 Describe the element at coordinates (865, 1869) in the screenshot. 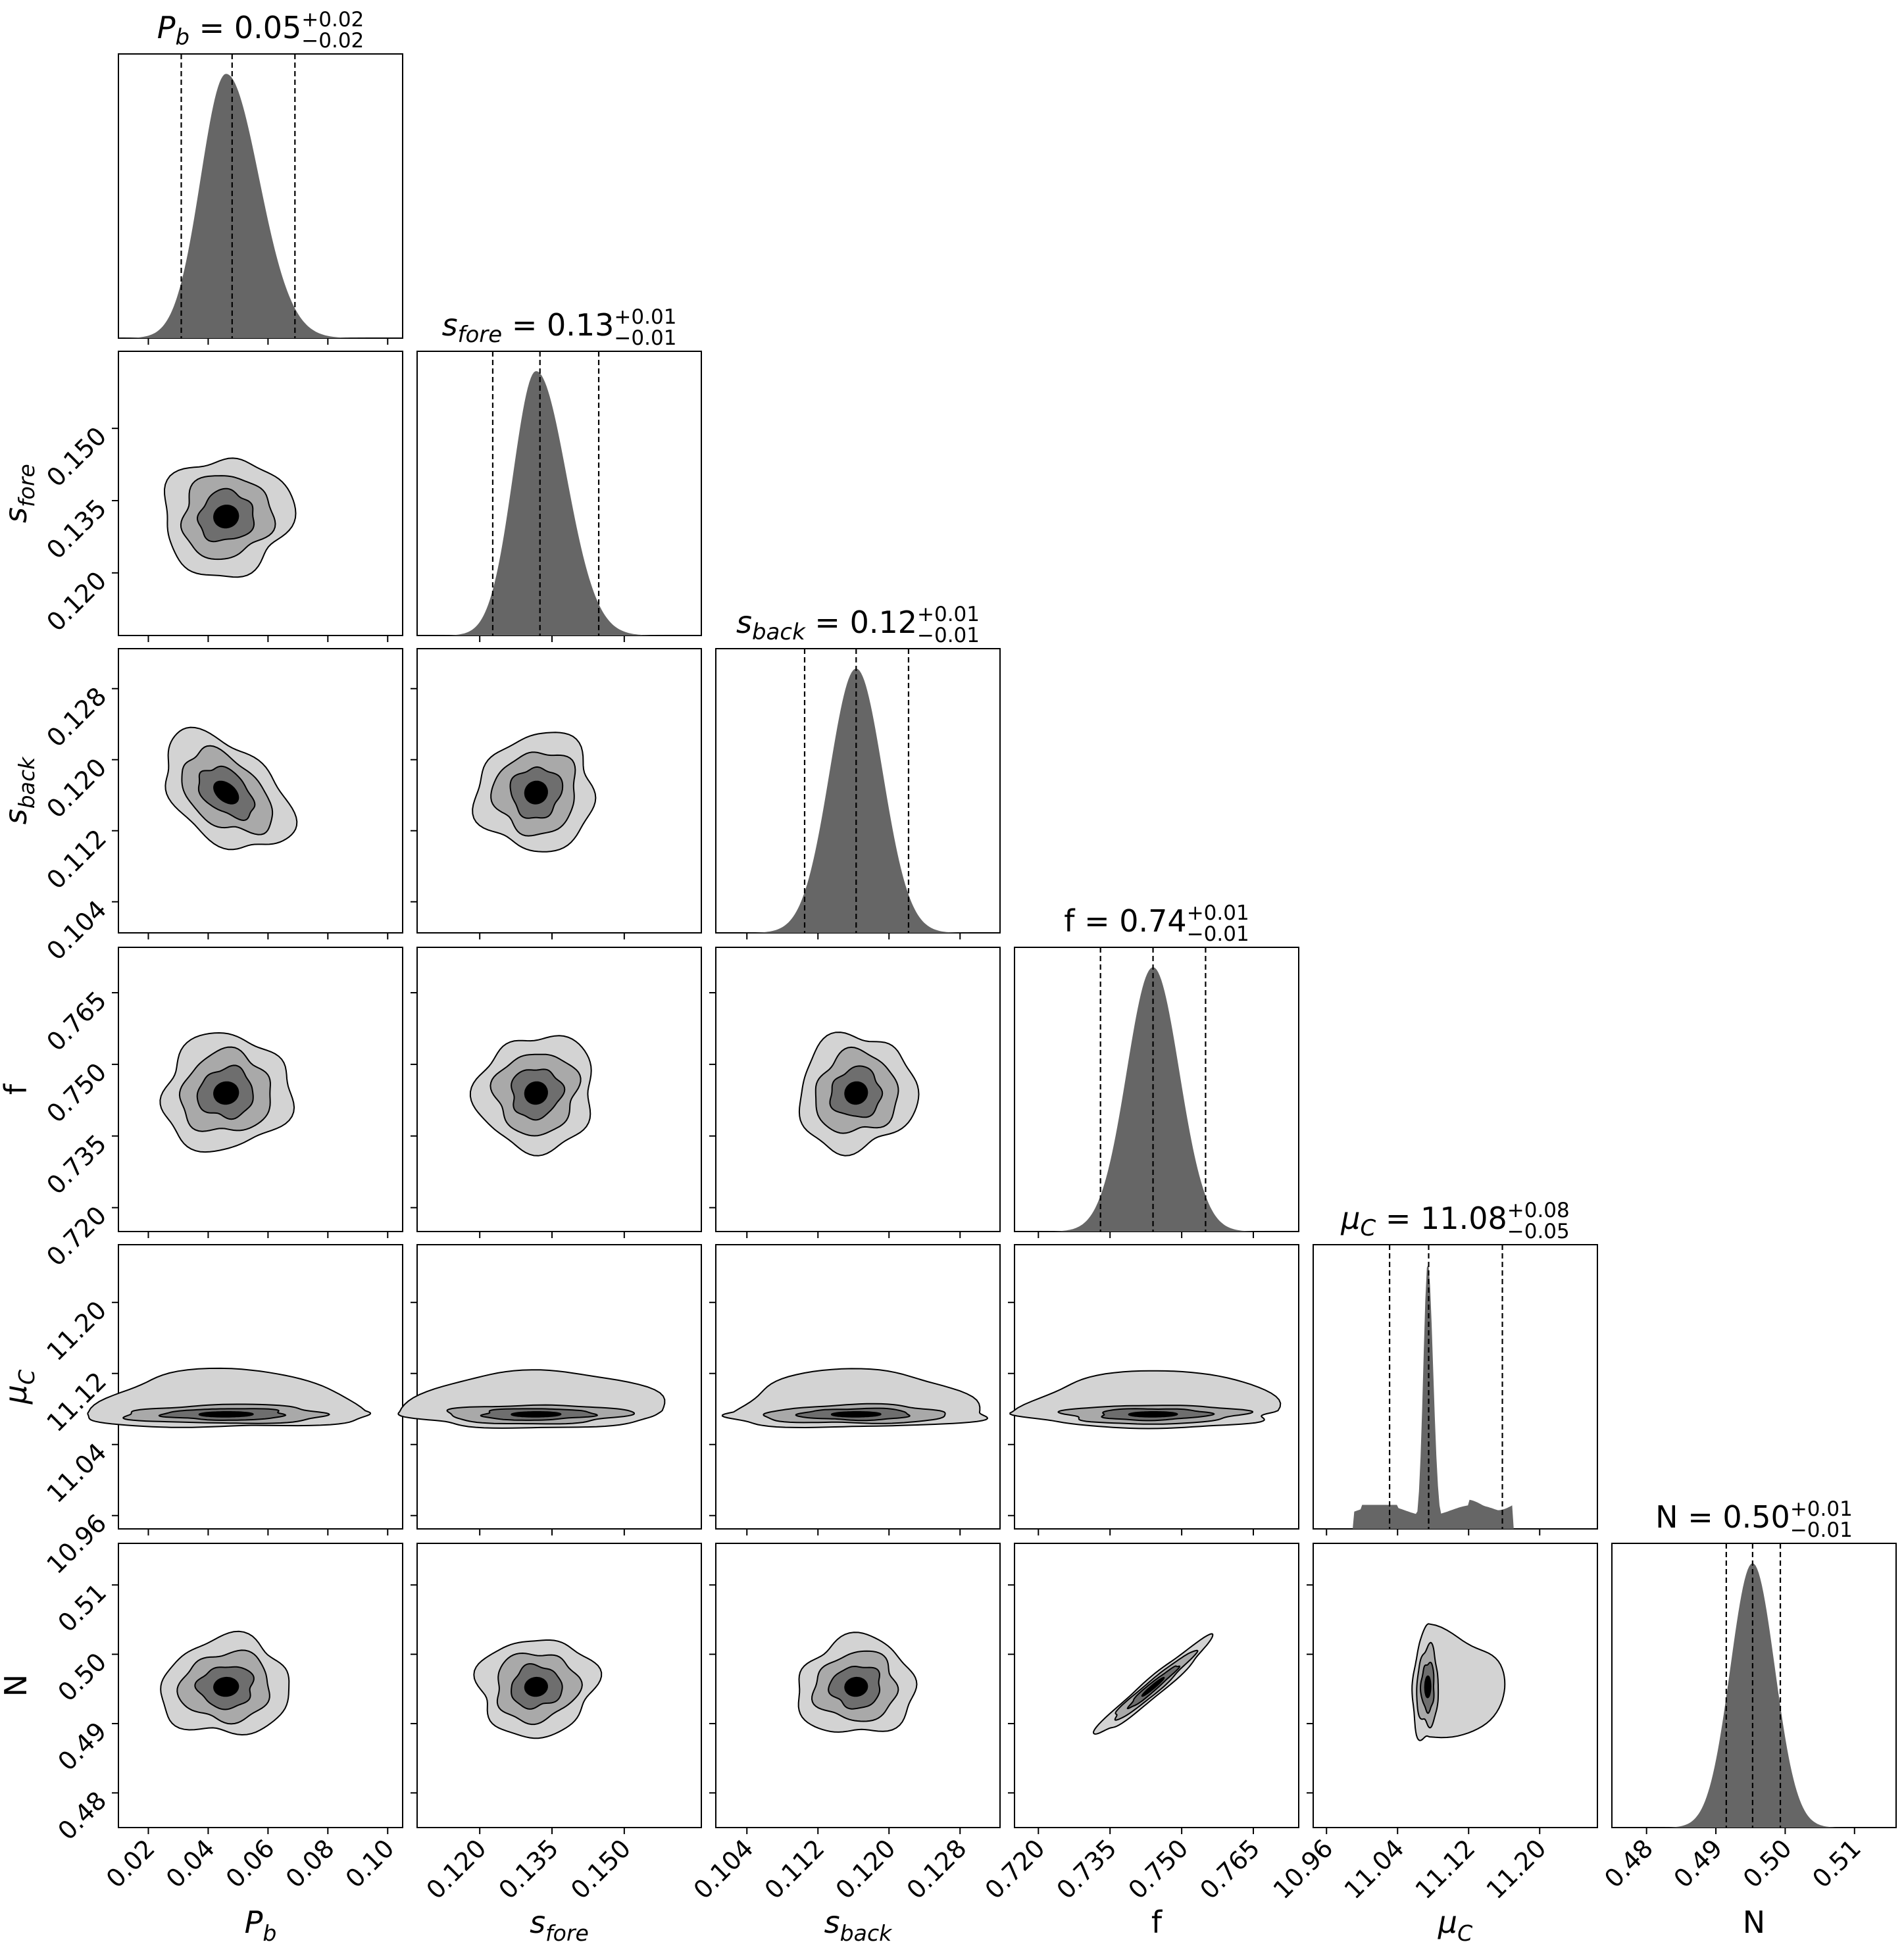

I see `x-tick-label-sback: 0.120` at that location.